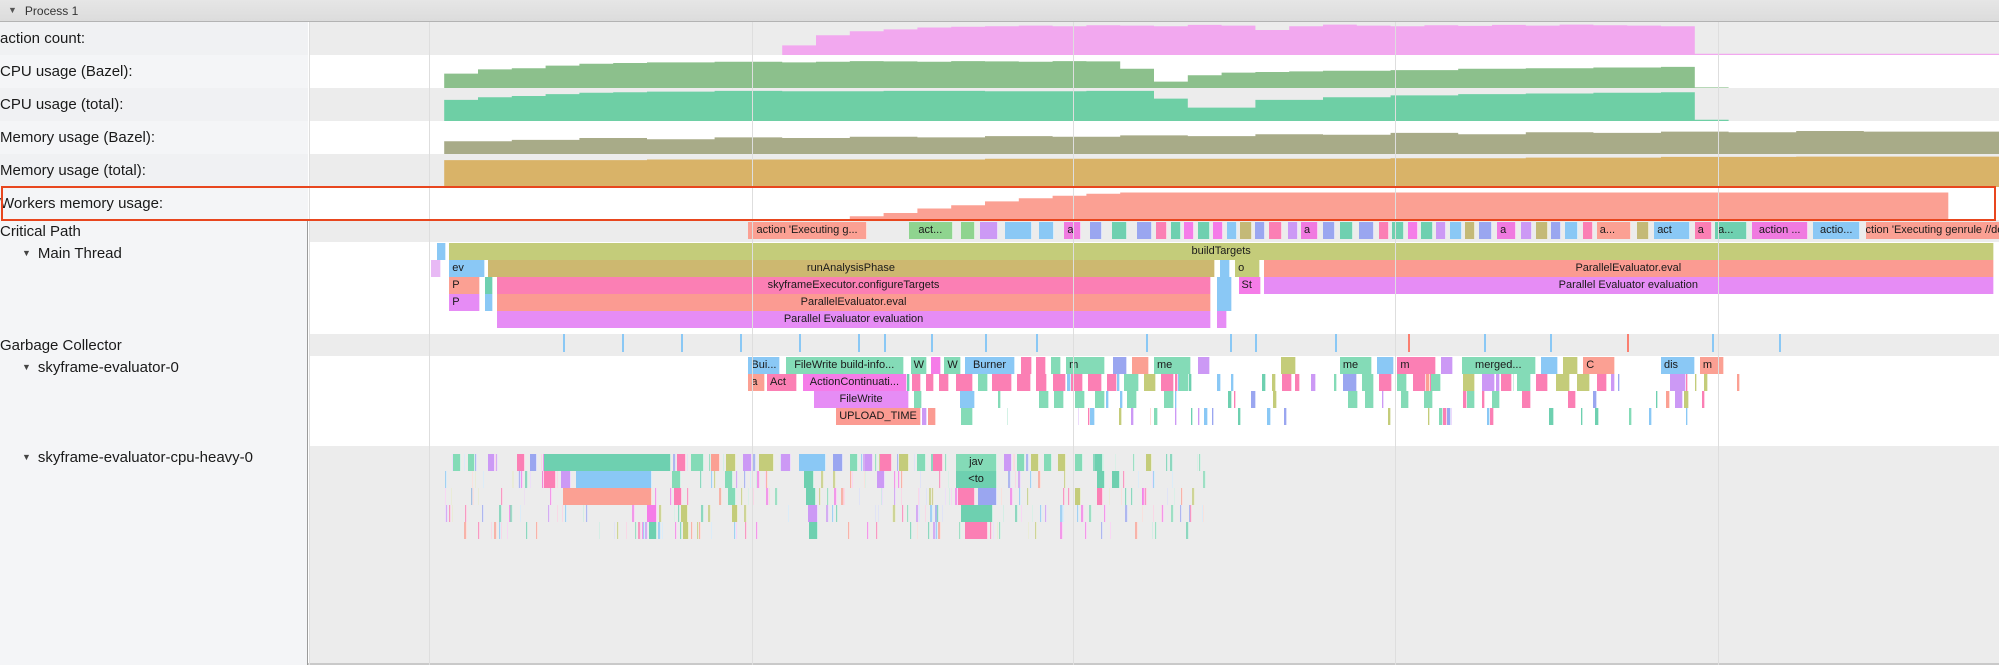  I want to click on flame-block: act, so click(1672, 230).